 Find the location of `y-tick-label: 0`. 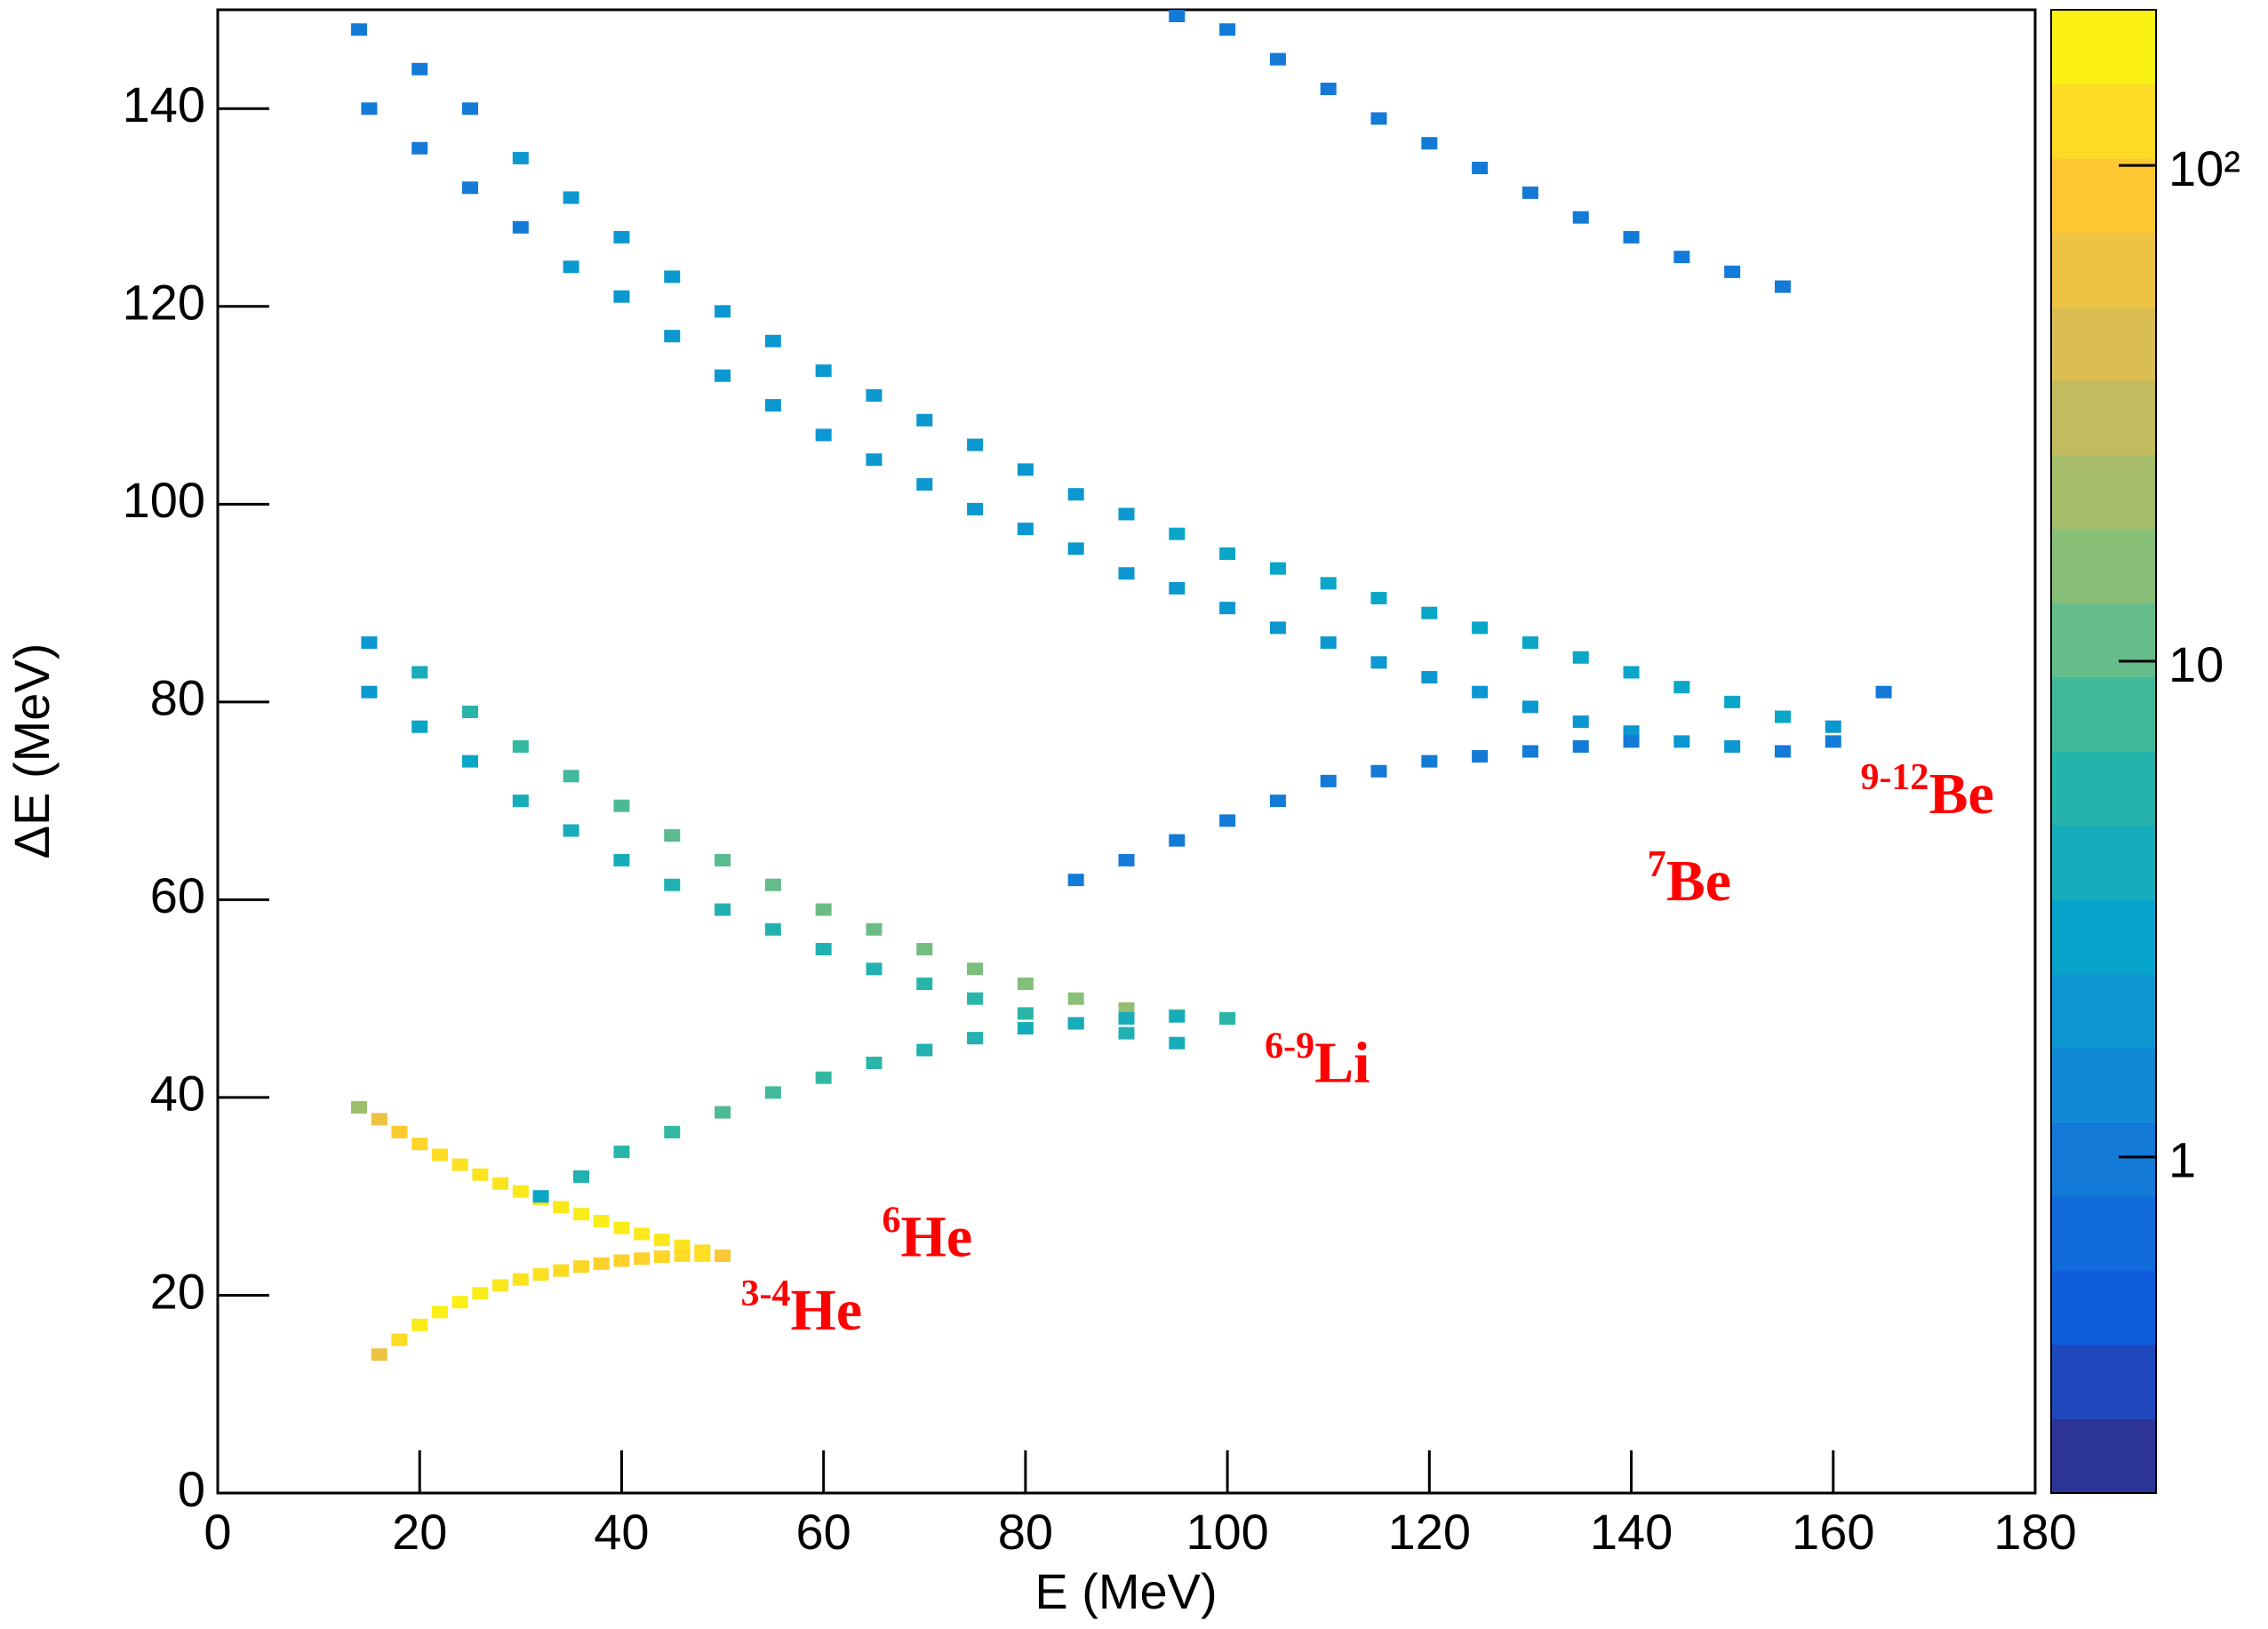

y-tick-label: 0 is located at coordinates (192, 1489).